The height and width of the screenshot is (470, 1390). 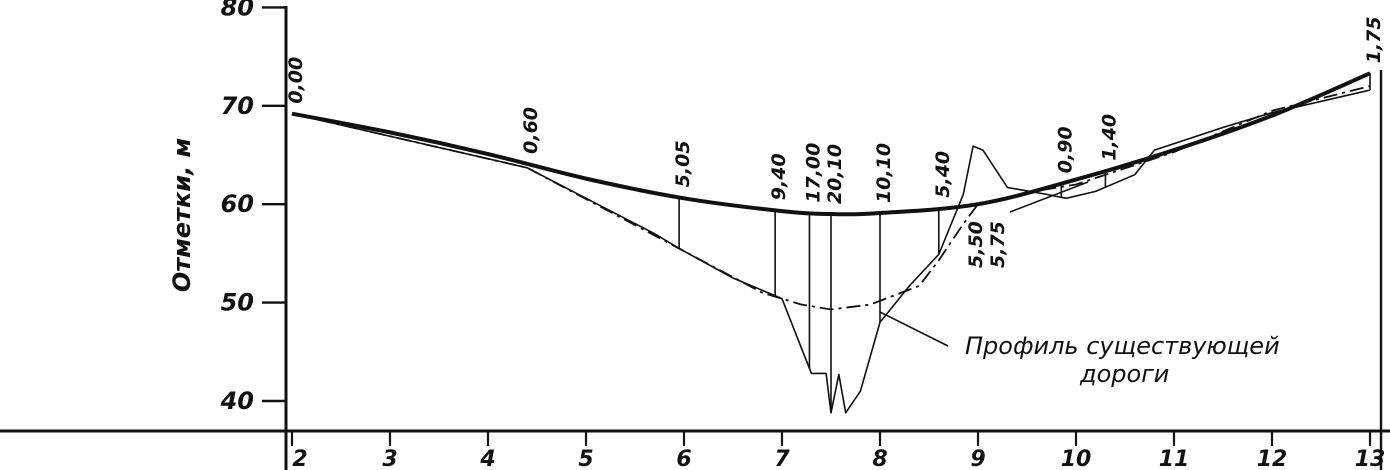 What do you see at coordinates (299, 458) in the screenshot?
I see `x-tick-label-2: 2` at bounding box center [299, 458].